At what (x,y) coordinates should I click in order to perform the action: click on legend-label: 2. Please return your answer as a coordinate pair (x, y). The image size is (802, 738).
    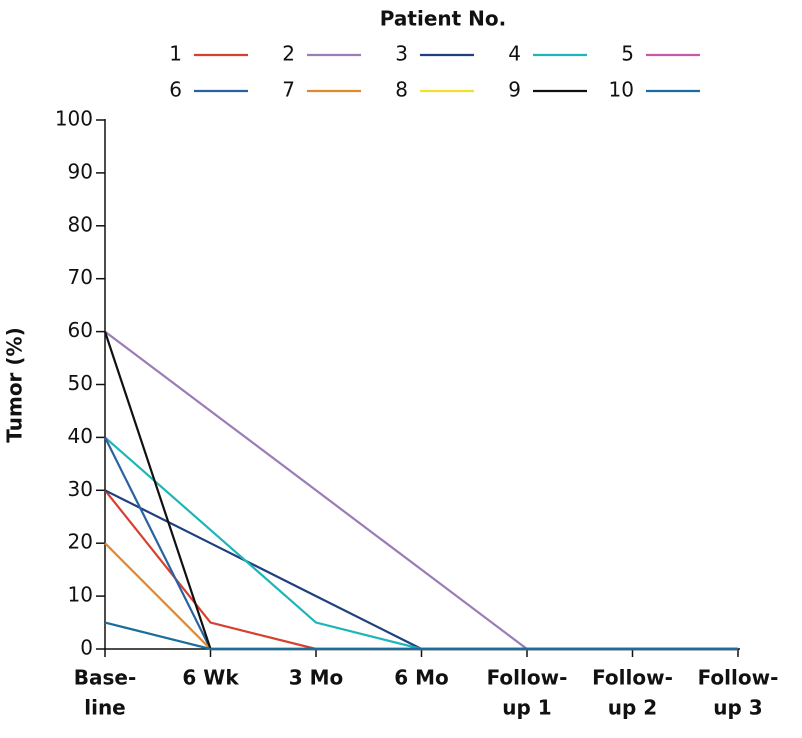
    Looking at the image, I should click on (288, 54).